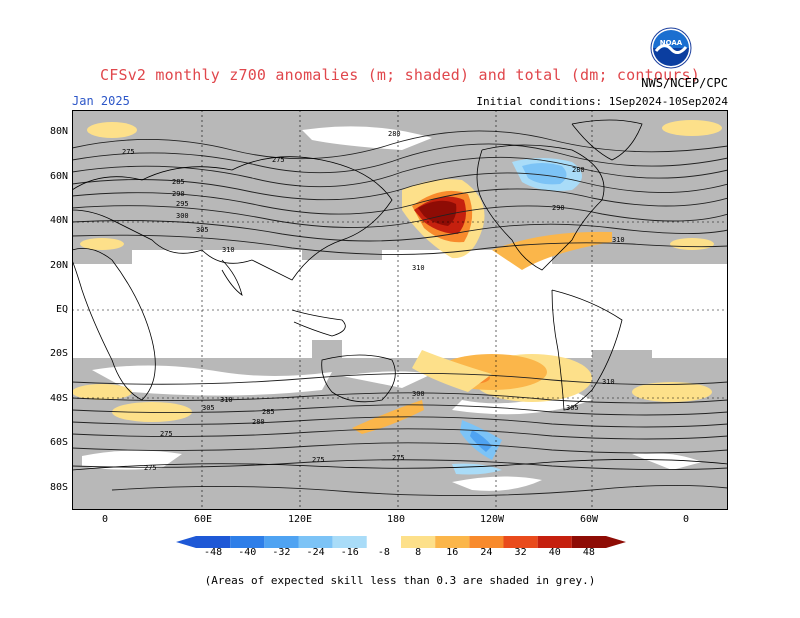 The width and height of the screenshot is (800, 618). What do you see at coordinates (492, 519) in the screenshot?
I see `lon-label: 120W` at bounding box center [492, 519].